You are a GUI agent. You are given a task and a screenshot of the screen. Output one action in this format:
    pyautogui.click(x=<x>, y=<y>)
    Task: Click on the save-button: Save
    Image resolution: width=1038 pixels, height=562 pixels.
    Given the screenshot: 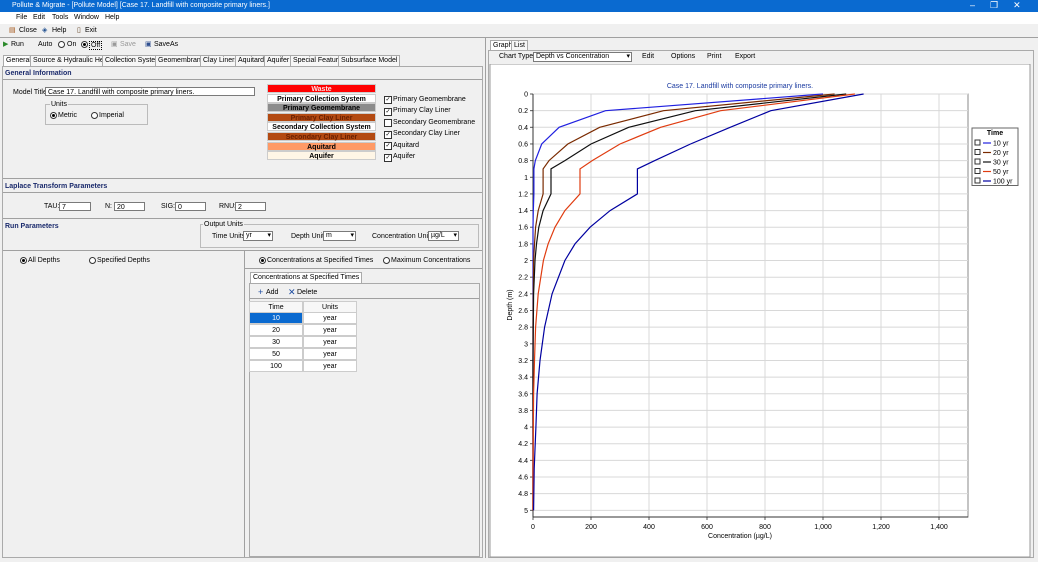 What is the action you would take?
    pyautogui.click(x=128, y=44)
    